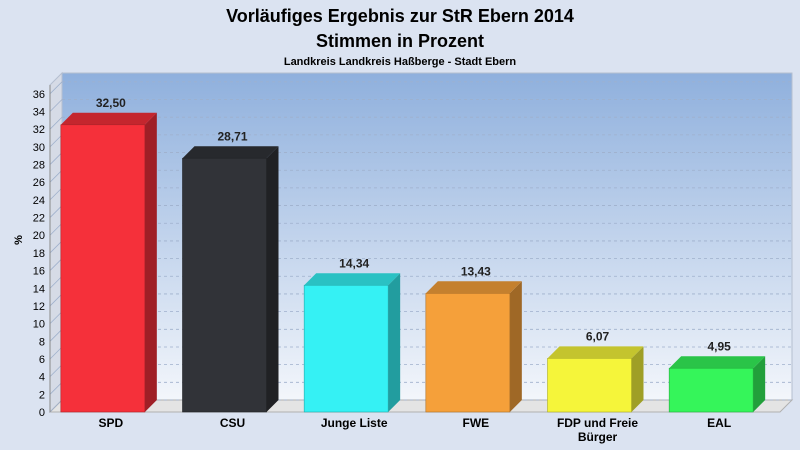 This screenshot has width=800, height=450. What do you see at coordinates (42, 360) in the screenshot?
I see `y-tick-label: 6` at bounding box center [42, 360].